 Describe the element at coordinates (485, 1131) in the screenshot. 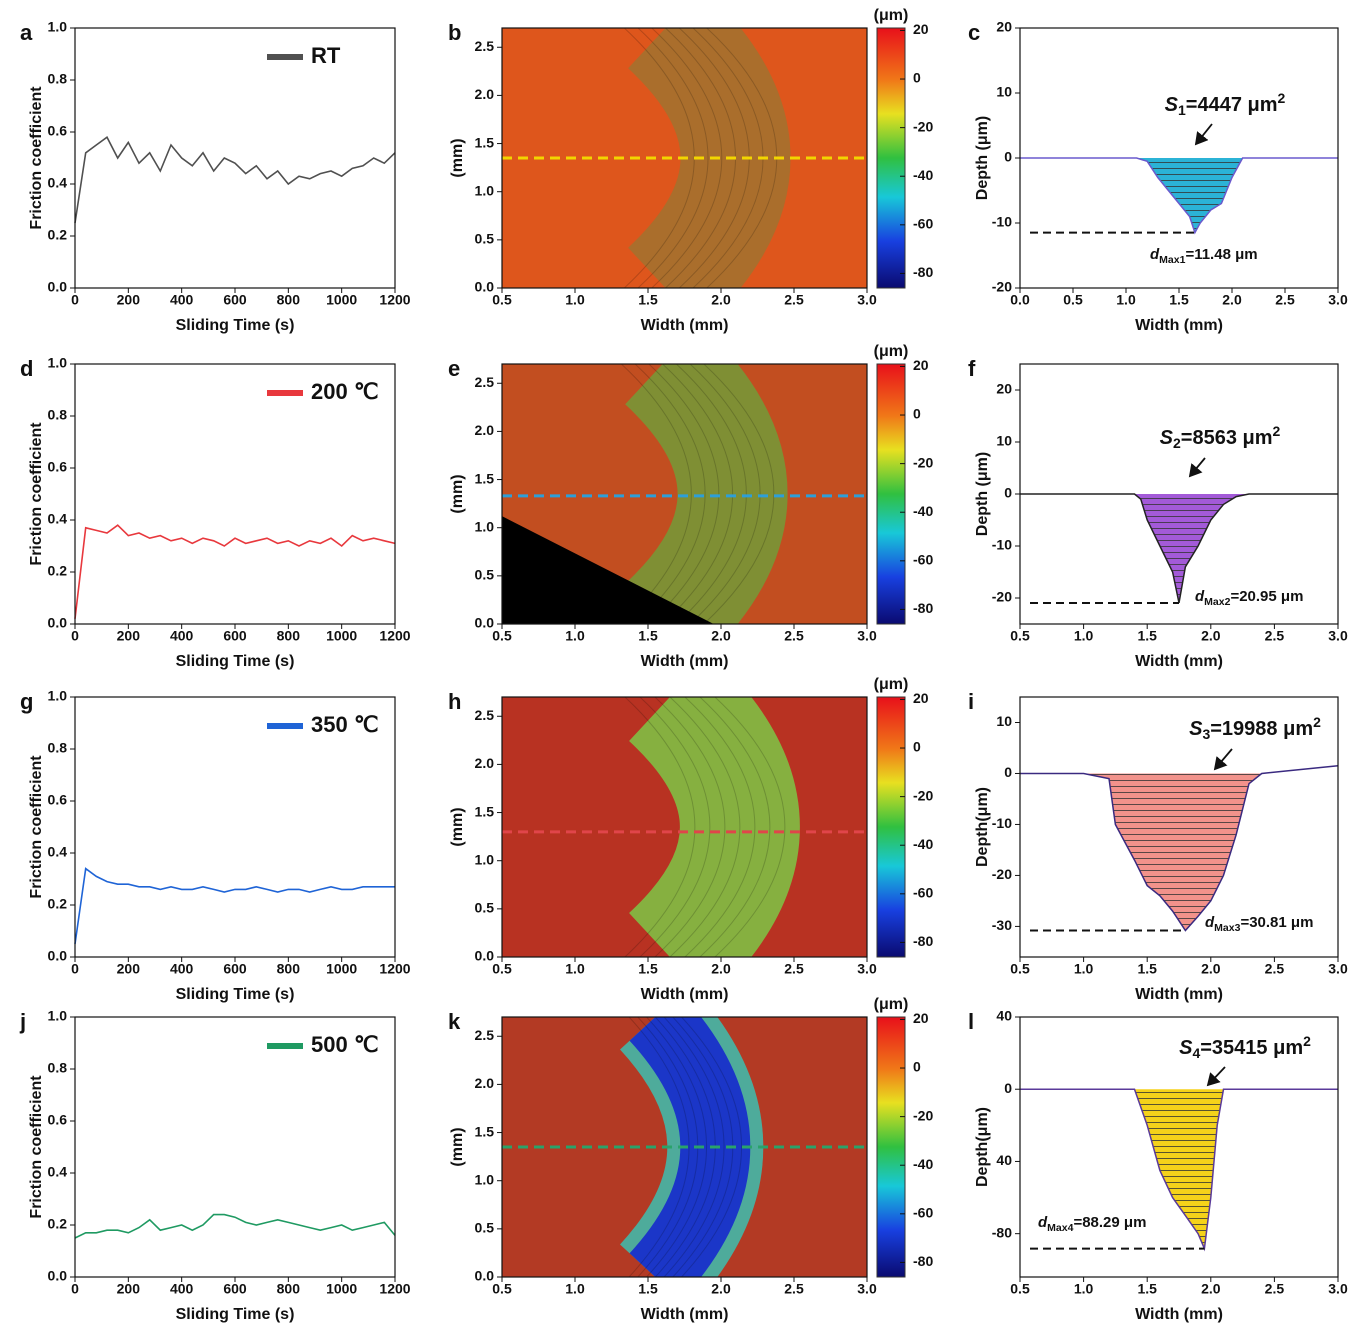

I see `y-tick-label: 1.5` at that location.